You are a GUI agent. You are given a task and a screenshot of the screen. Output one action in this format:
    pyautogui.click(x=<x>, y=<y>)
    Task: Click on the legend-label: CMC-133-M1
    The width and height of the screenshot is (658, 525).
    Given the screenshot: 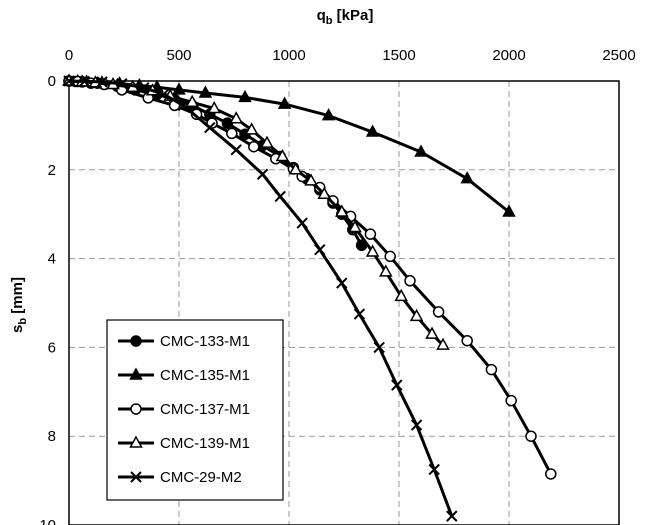 What is the action you would take?
    pyautogui.click(x=205, y=341)
    